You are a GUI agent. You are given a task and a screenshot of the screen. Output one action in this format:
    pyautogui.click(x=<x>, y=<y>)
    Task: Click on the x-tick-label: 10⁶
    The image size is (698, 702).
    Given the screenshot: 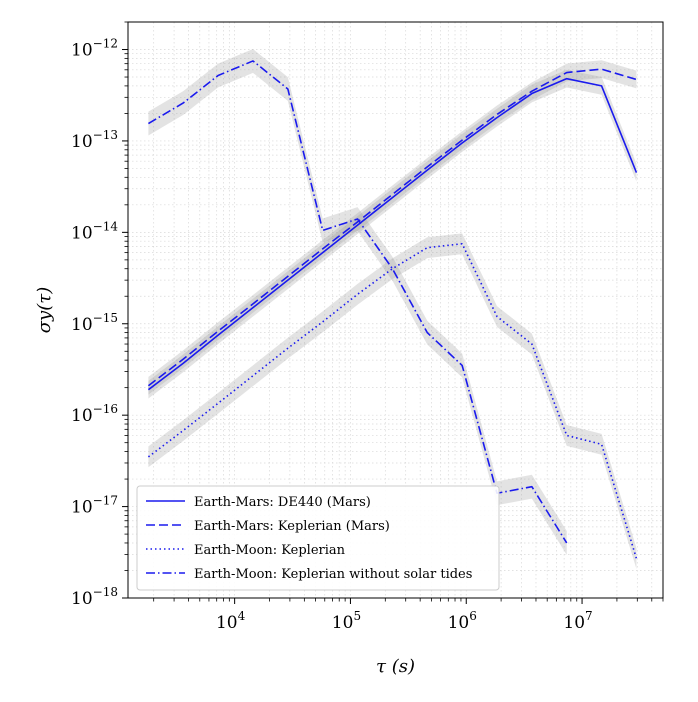 What is the action you would take?
    pyautogui.click(x=462, y=621)
    